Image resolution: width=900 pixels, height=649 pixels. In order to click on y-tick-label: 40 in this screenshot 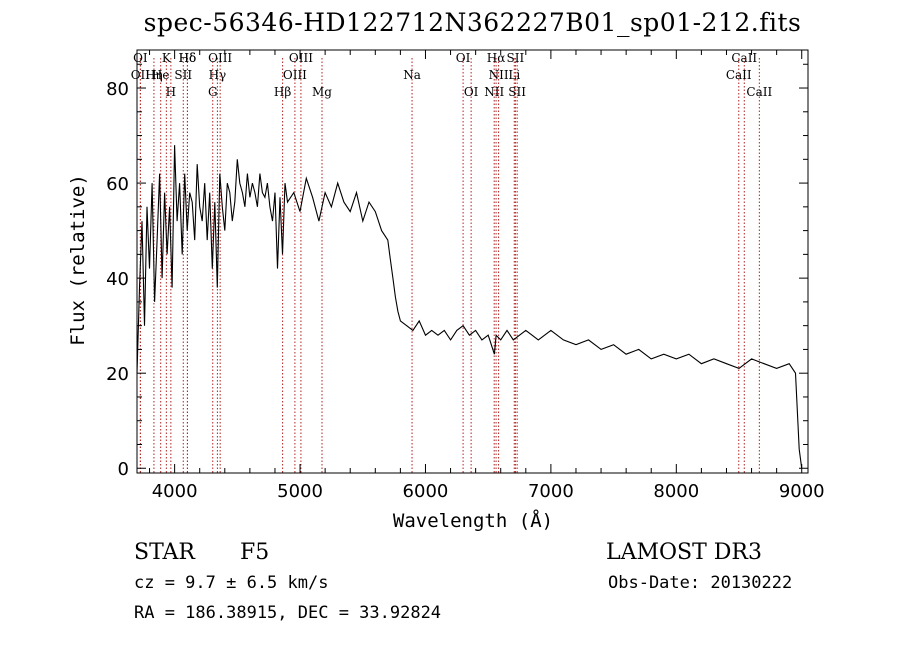, I will do `click(117, 279)`.